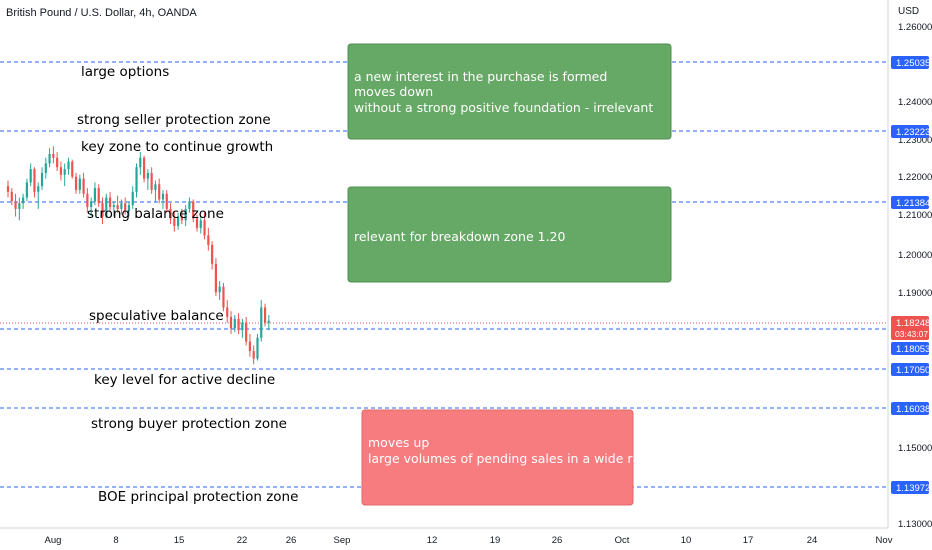  I want to click on y-tick-label: 1.26000, so click(915, 27).